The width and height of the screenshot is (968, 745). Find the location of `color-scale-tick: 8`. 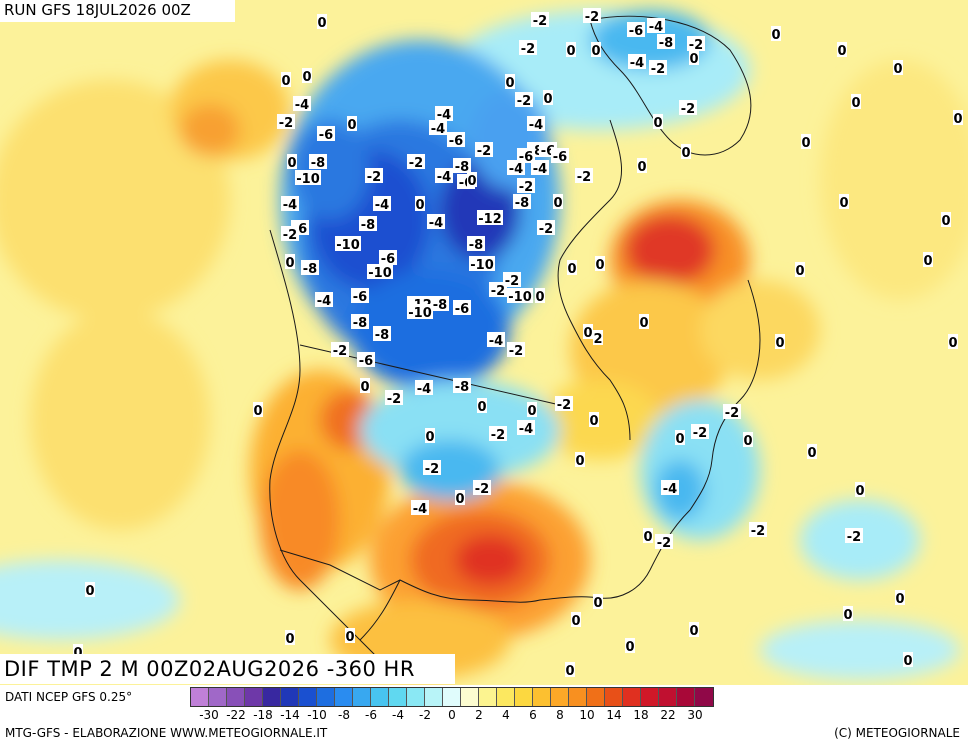

color-scale-tick: 8 is located at coordinates (560, 715).